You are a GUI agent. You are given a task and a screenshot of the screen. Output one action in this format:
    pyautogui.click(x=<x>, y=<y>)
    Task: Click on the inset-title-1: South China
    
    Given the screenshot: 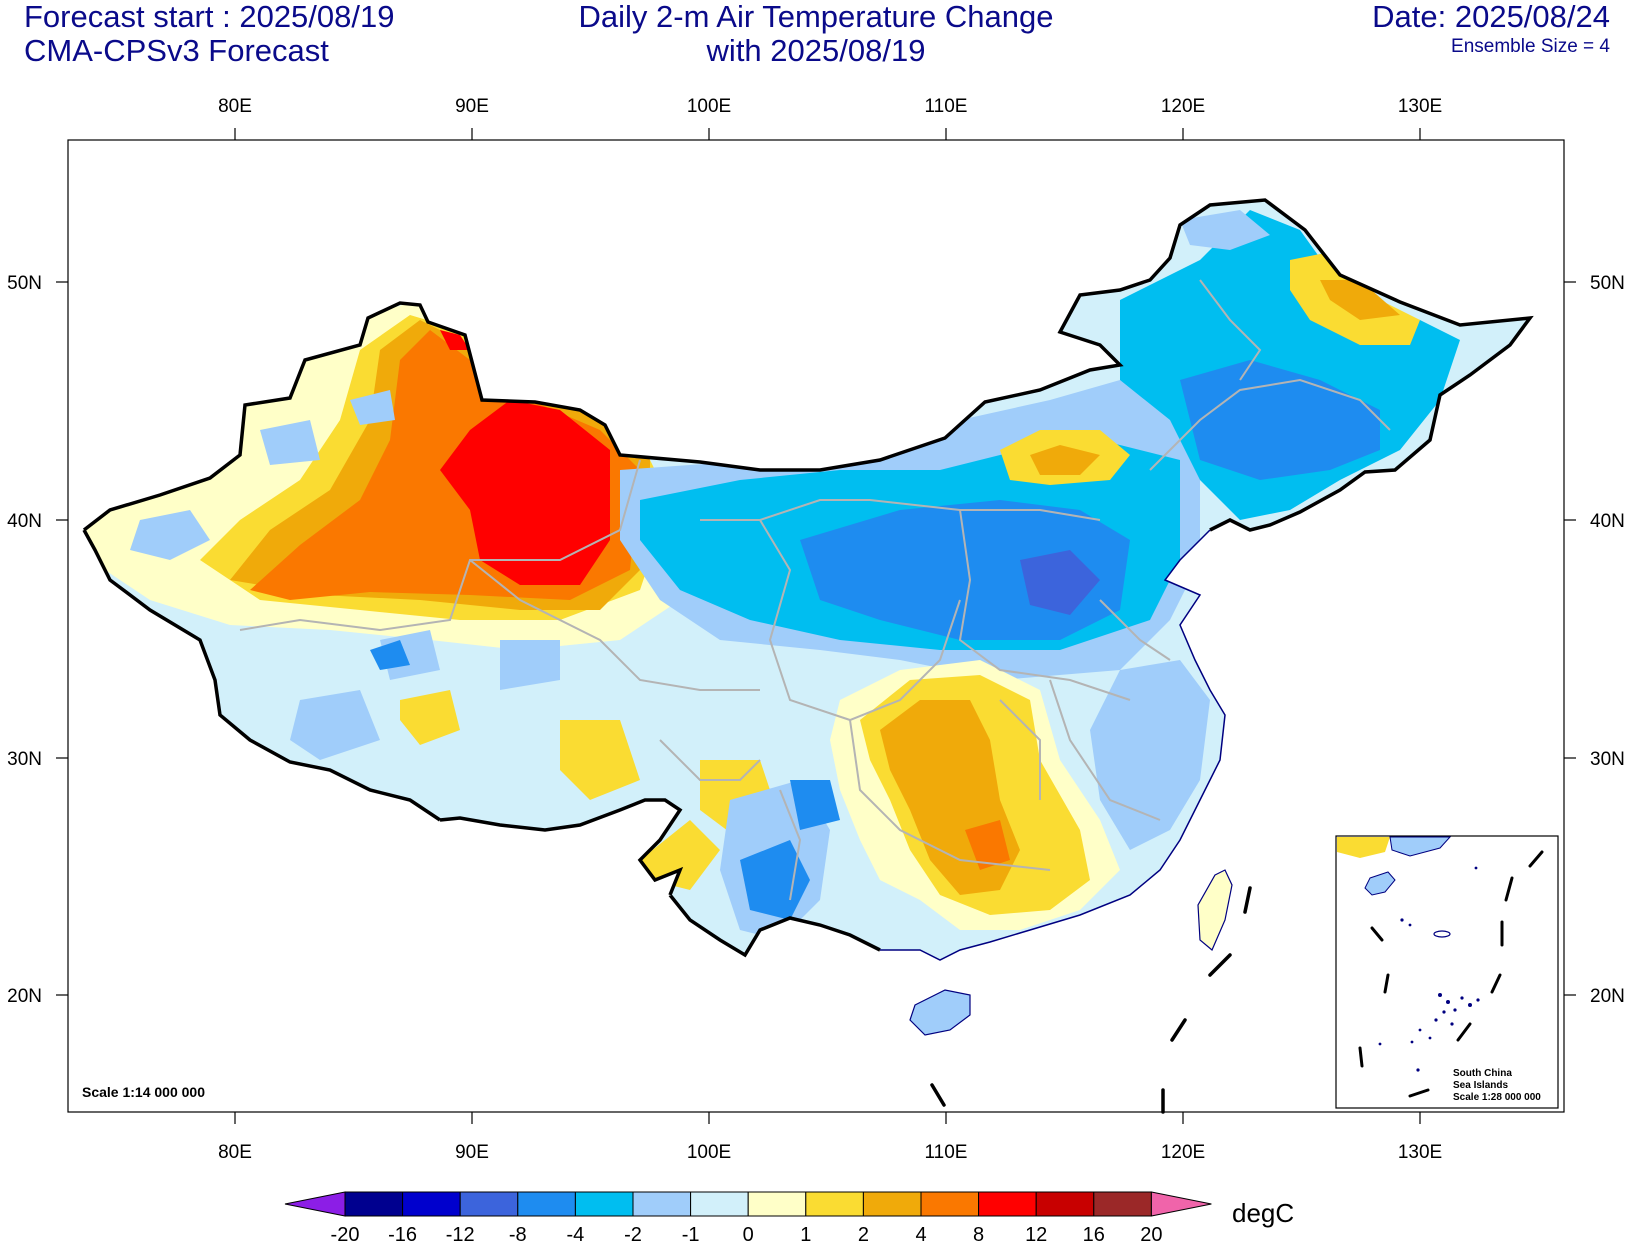 What is the action you would take?
    pyautogui.click(x=1482, y=1073)
    